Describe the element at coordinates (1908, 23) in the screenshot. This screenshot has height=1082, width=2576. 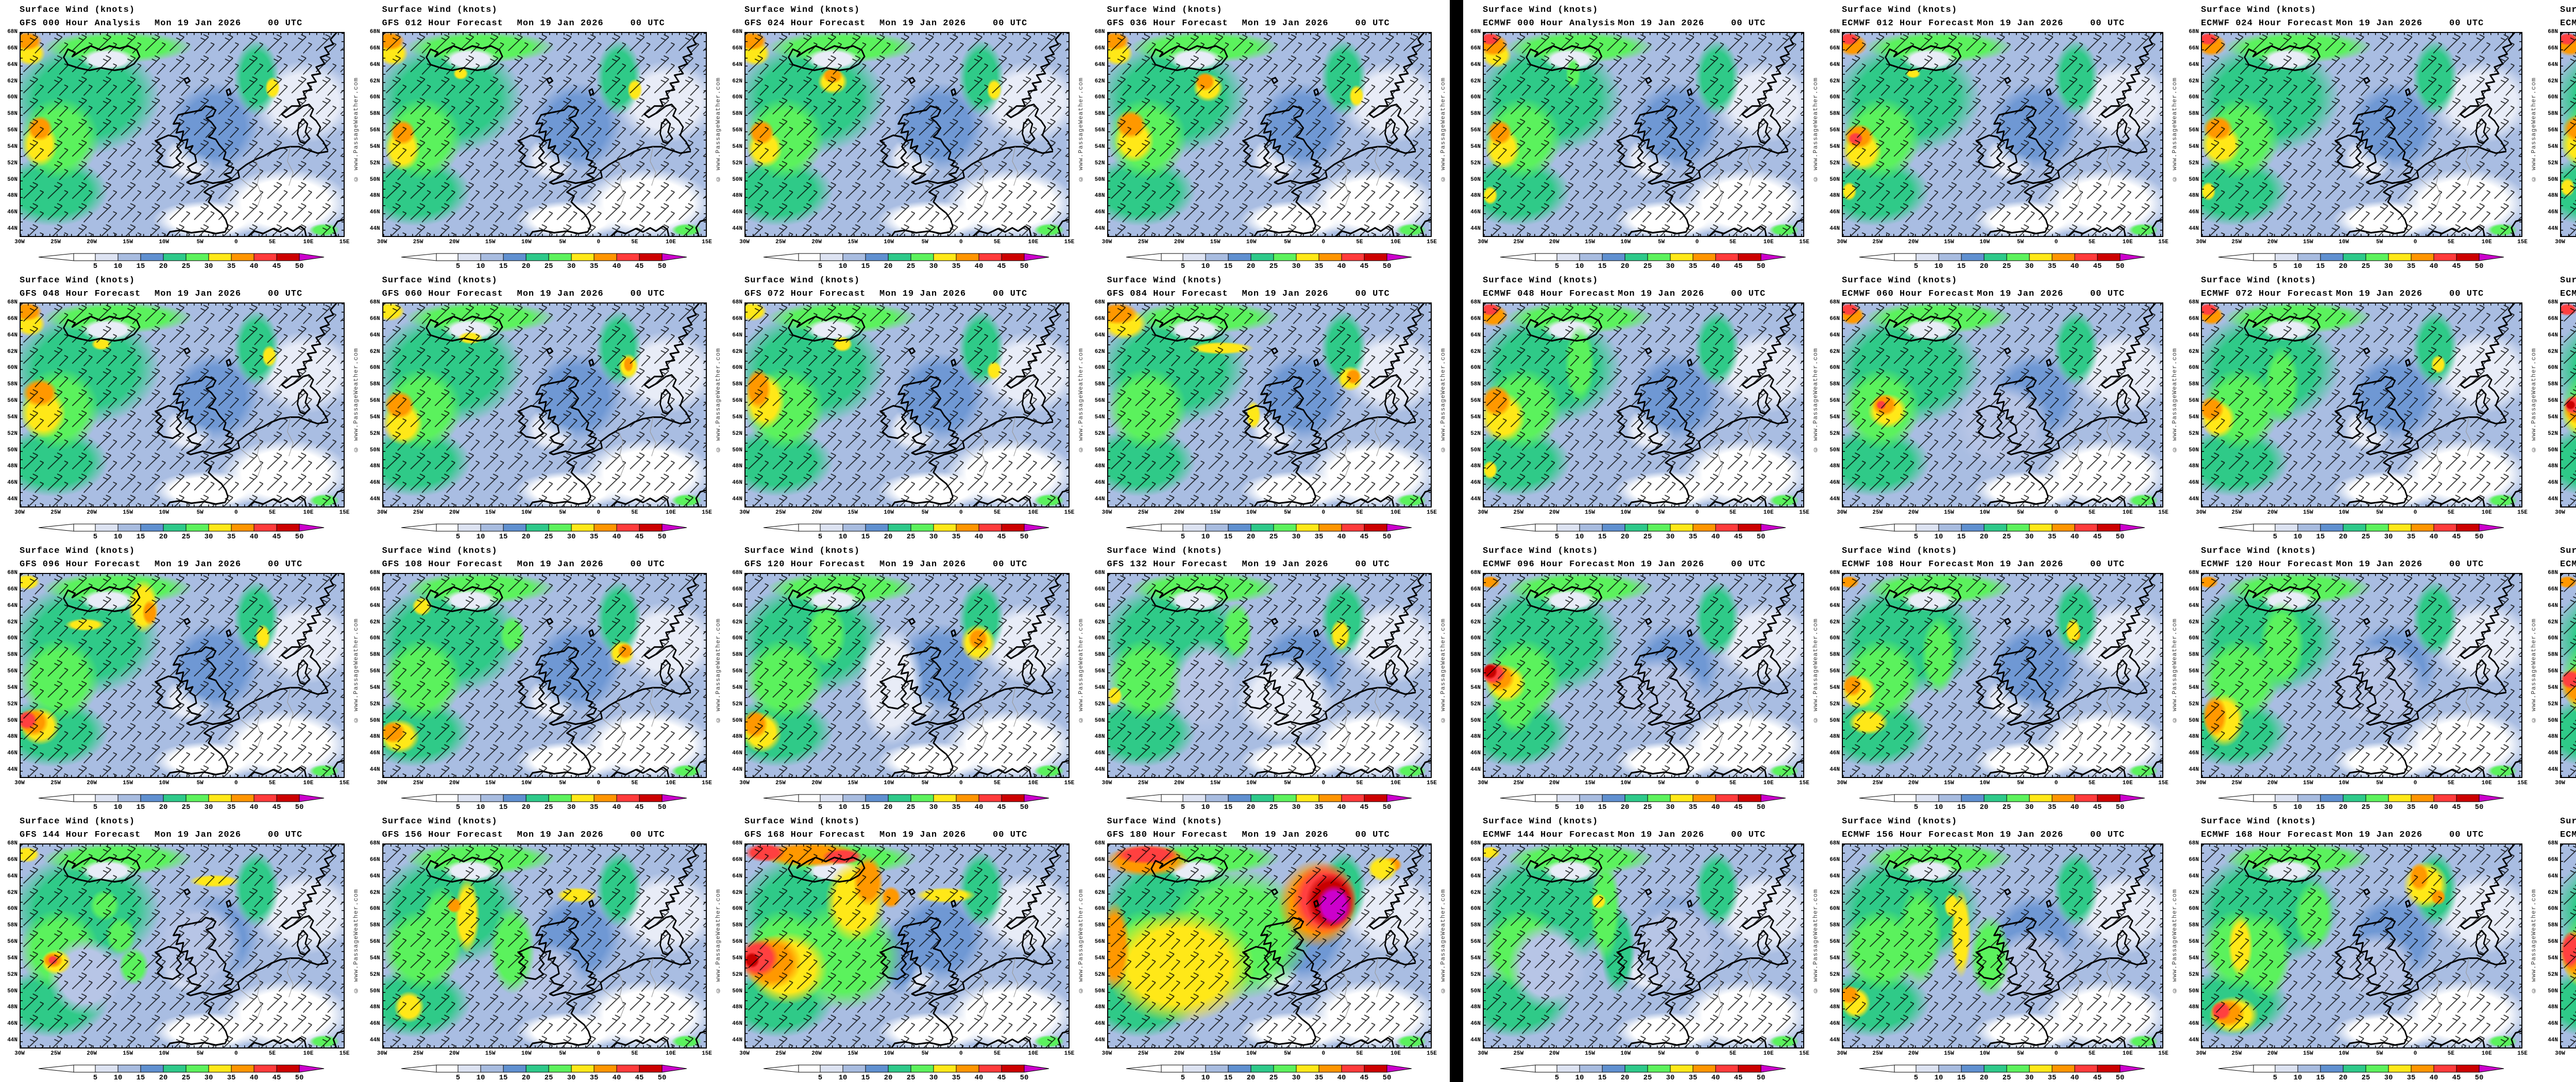
I see `panel-subtitle: ECMWF 012 Hour Forecast` at that location.